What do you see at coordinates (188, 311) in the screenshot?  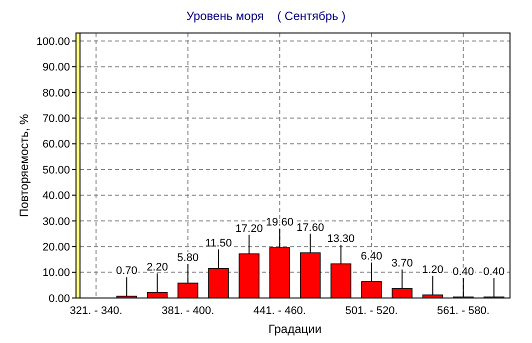 I see `x-tick-label: 381. - 400.` at bounding box center [188, 311].